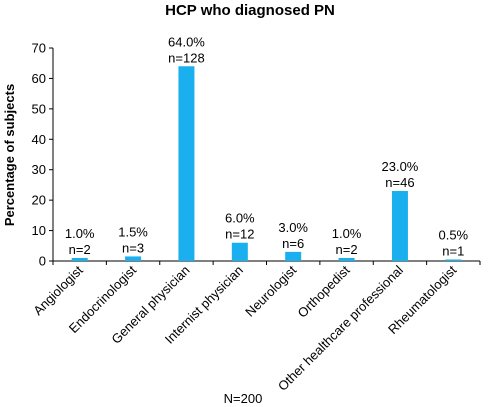 The width and height of the screenshot is (500, 407). I want to click on y-tick-label: 70, so click(39, 48).